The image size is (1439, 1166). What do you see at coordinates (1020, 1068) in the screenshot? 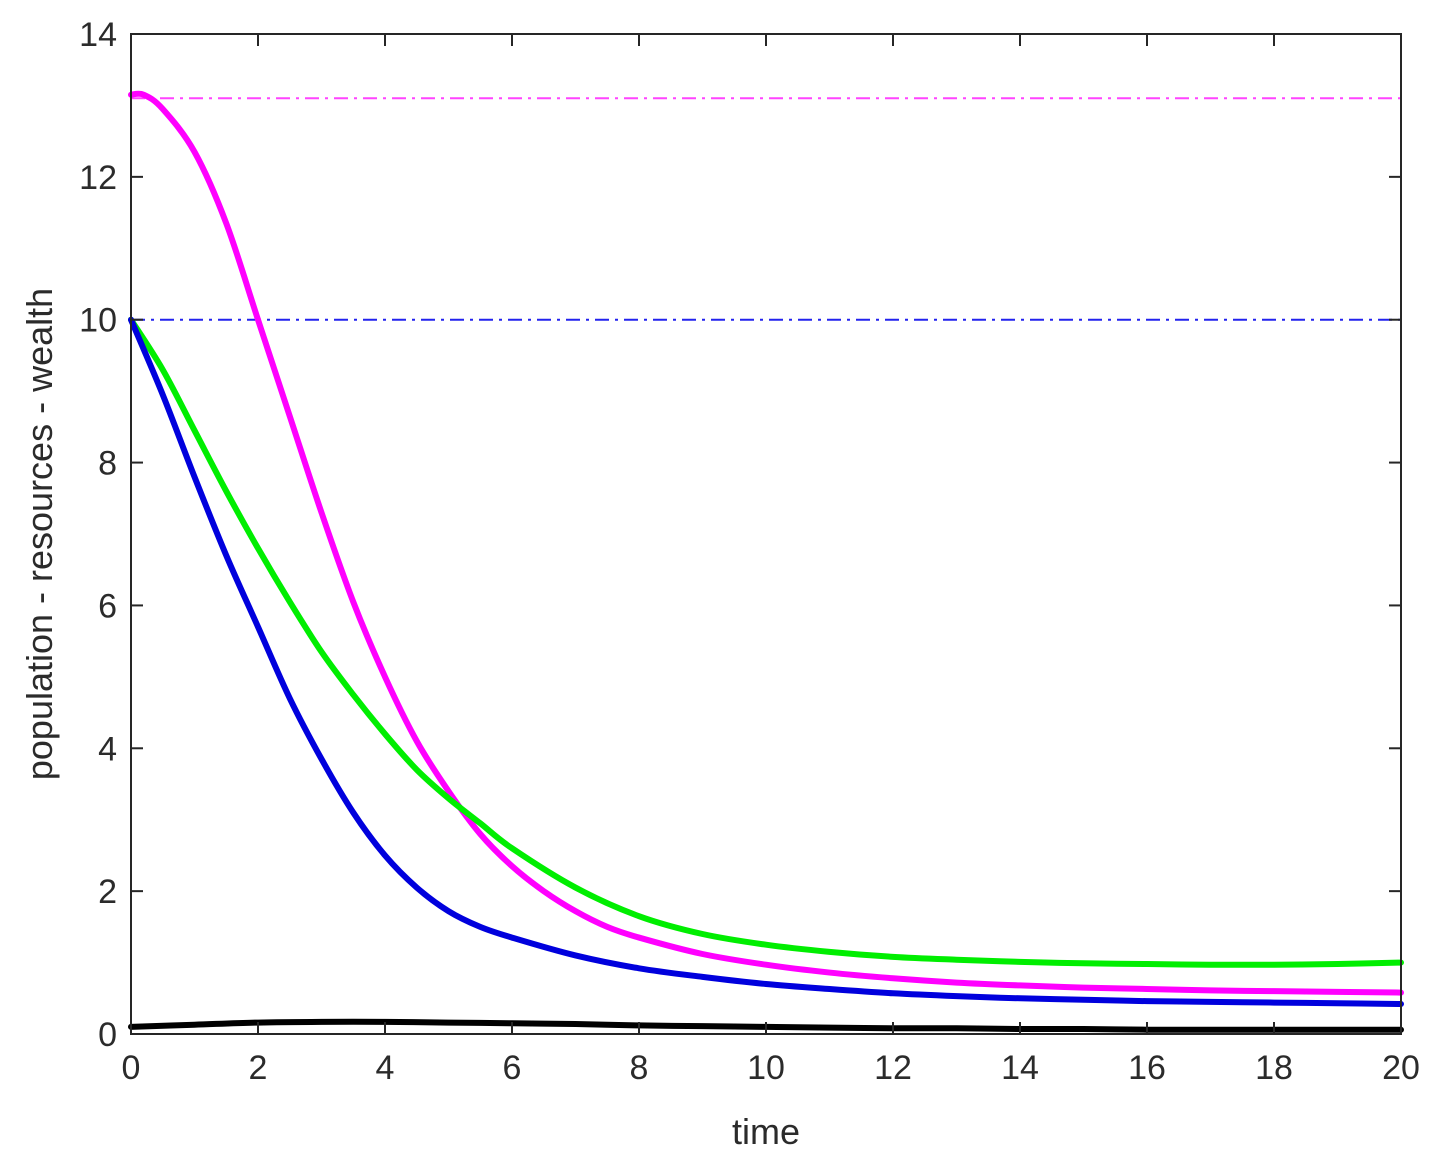
I see `x-tick-label-7: 14` at bounding box center [1020, 1068].